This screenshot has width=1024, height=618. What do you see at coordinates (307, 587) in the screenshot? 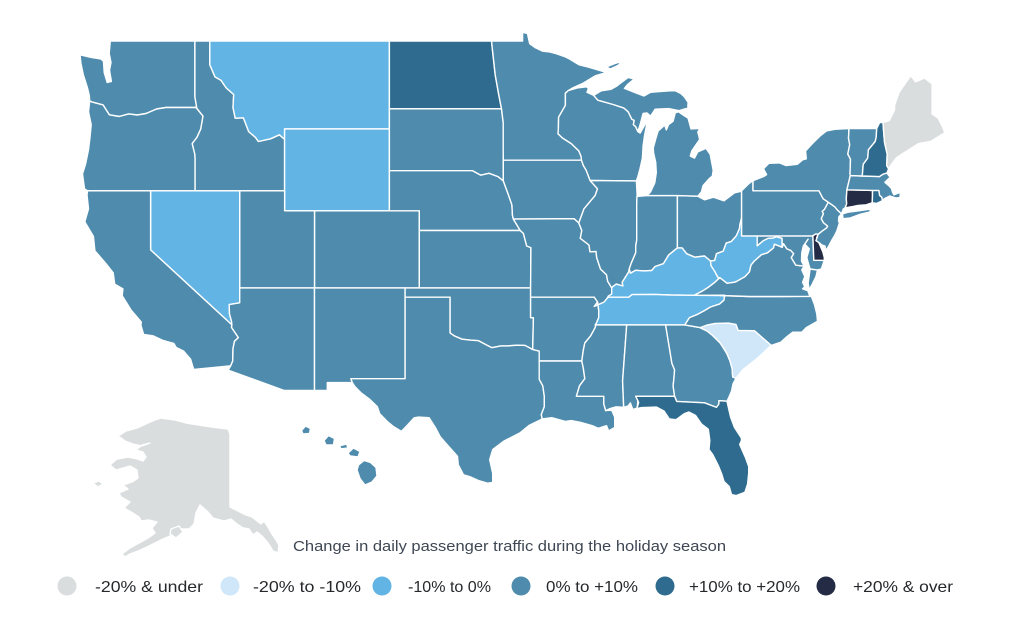
I see `svg-text: -20% to -10%` at bounding box center [307, 587].